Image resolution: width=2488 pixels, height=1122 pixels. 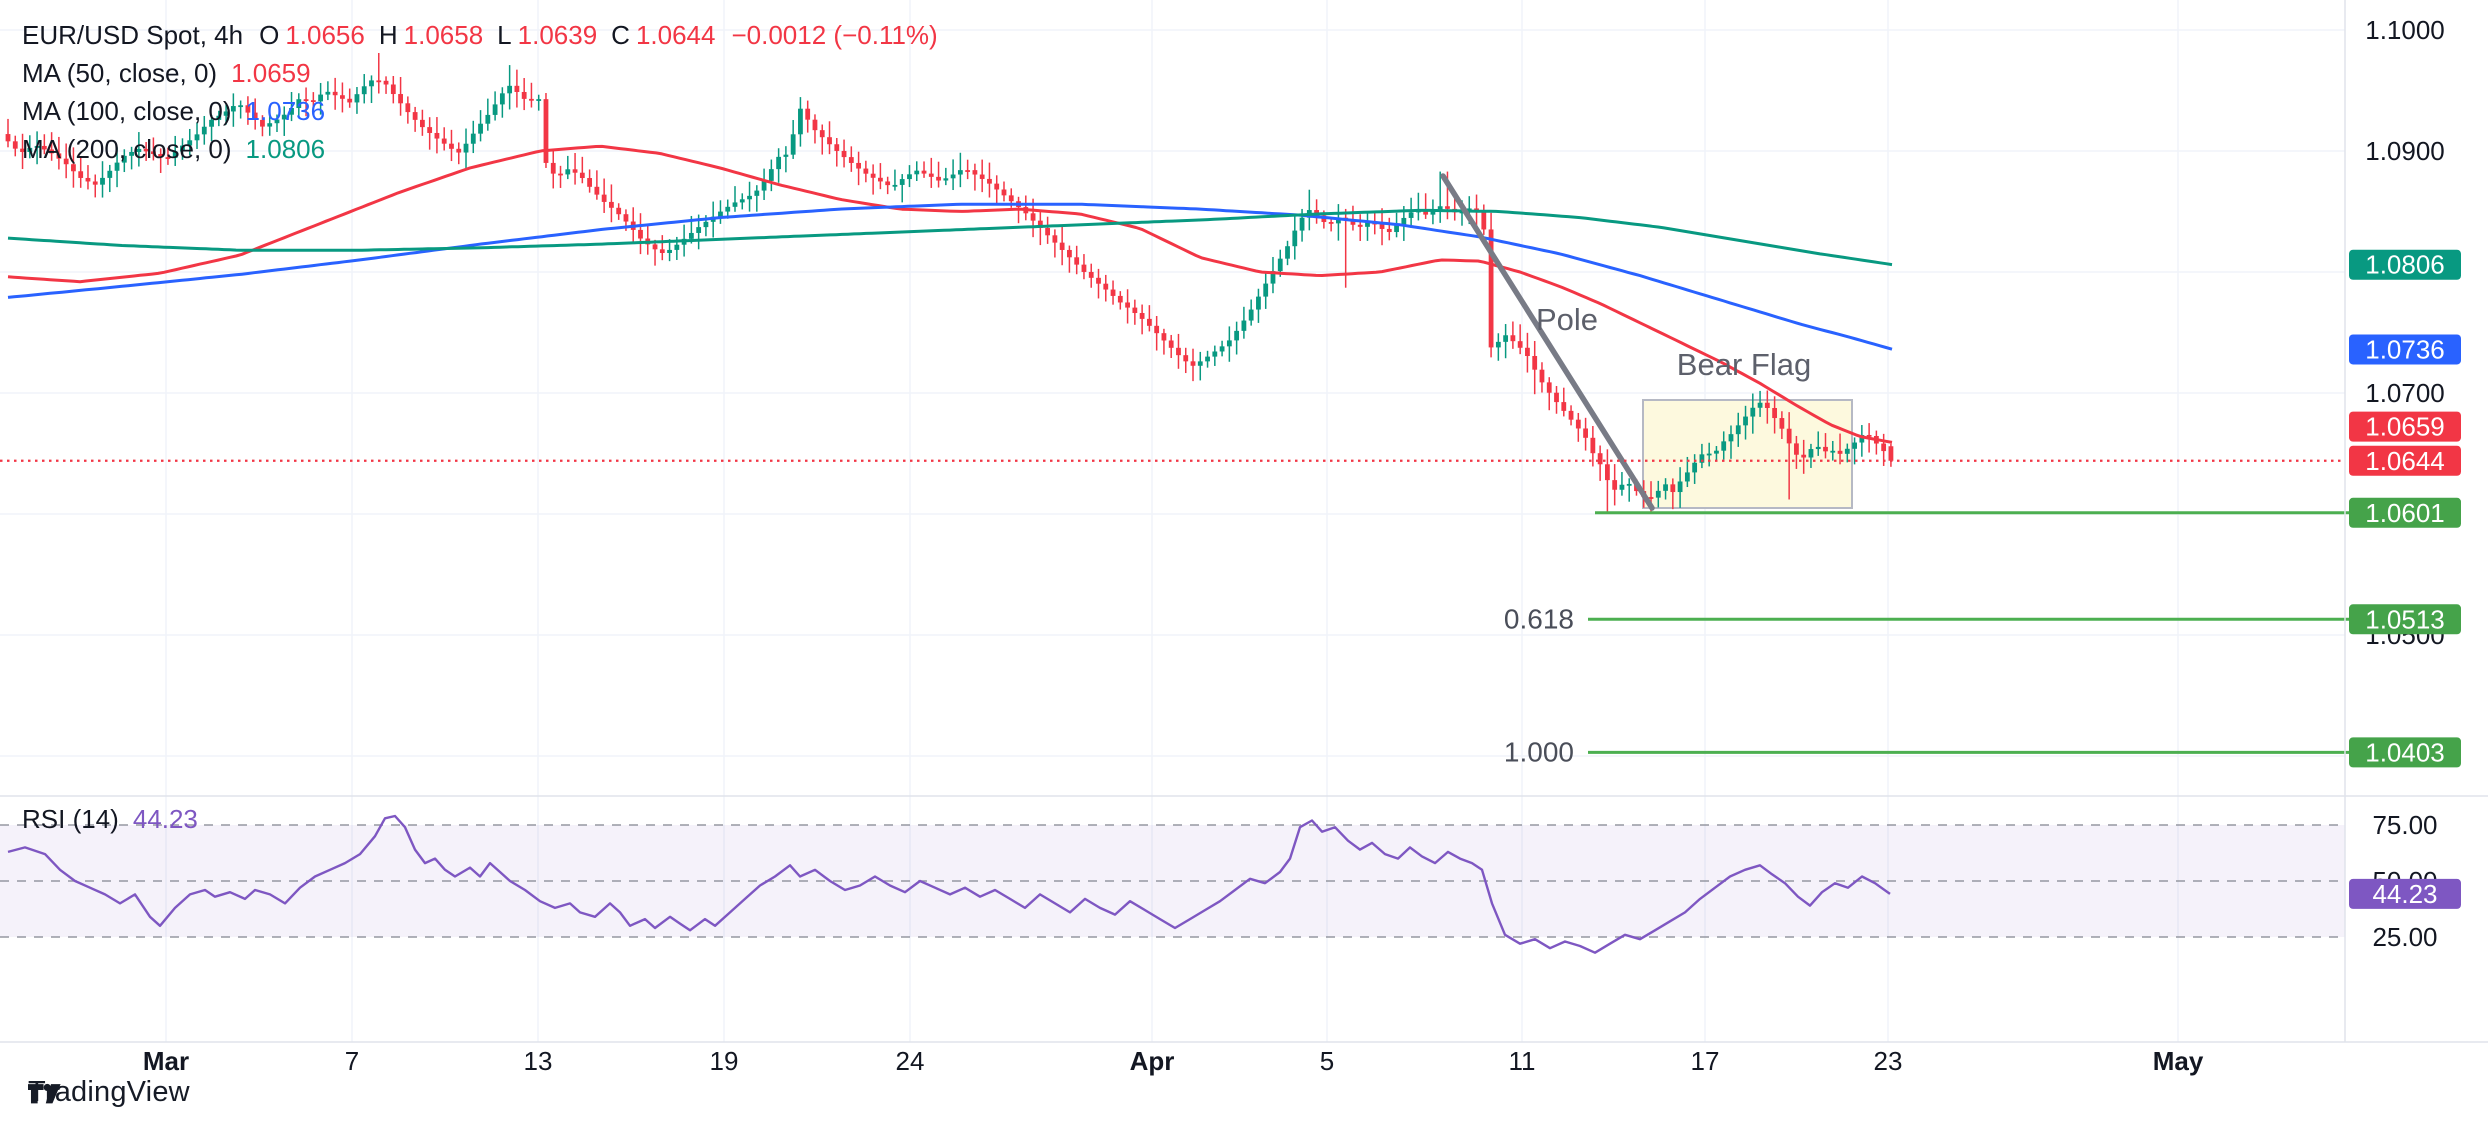 I want to click on fib-level-label: 0.618, so click(x=1539, y=618).